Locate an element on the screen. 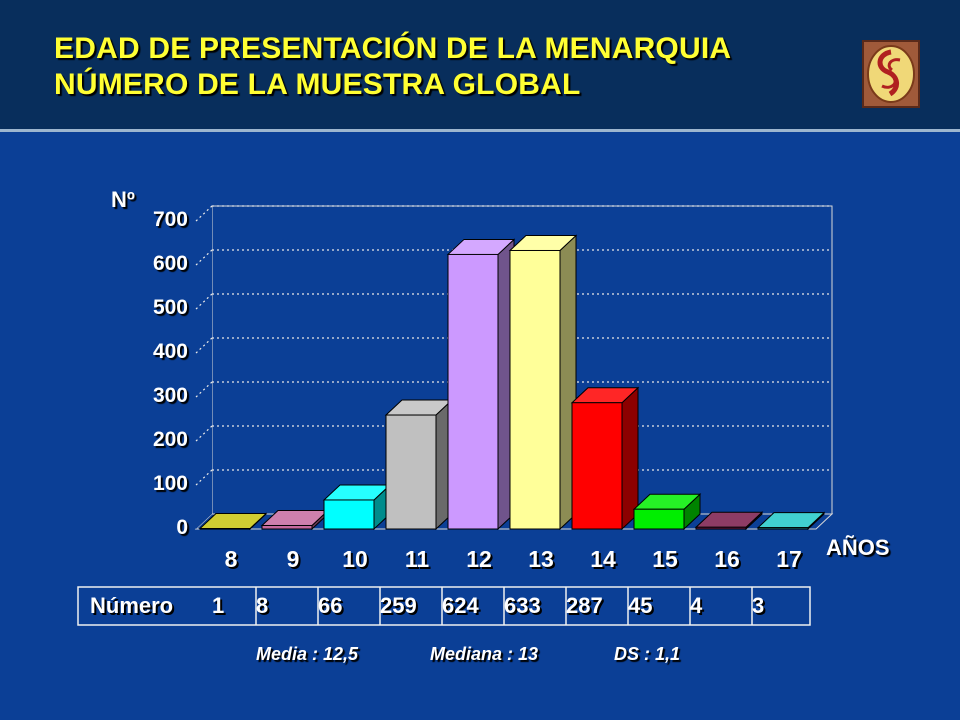 The height and width of the screenshot is (720, 960). y-tick-label: 100 is located at coordinates (170, 483).